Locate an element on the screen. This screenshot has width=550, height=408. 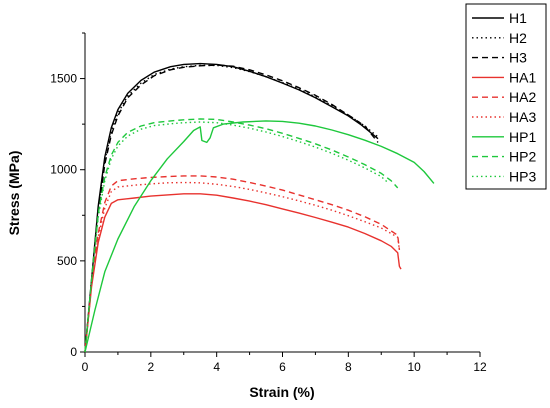
legend: H1 H2 H3 HA1 HA2 HA3 HP1 HP2 HP3 is located at coordinates (506, 96).